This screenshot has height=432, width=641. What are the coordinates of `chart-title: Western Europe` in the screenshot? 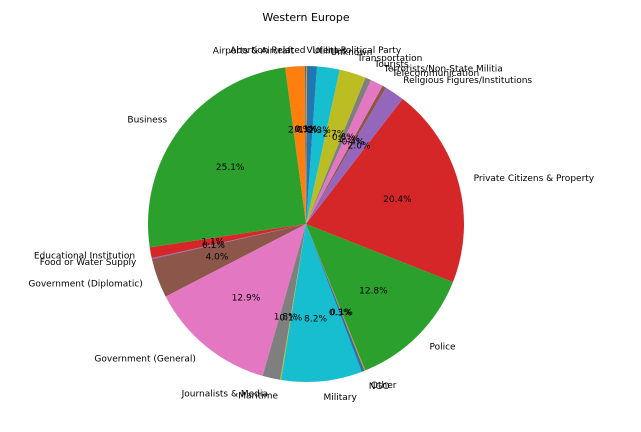 It's located at (306, 17).